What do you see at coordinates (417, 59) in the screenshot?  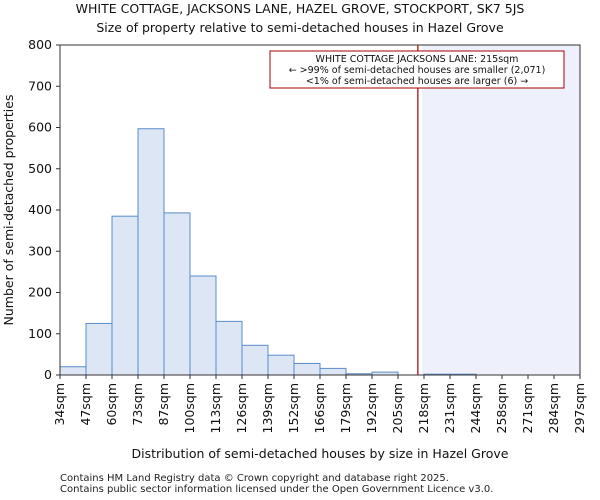 I see `annotation-line: WHITE COTTAGE JACKSONS LANE: 215sqm` at bounding box center [417, 59].